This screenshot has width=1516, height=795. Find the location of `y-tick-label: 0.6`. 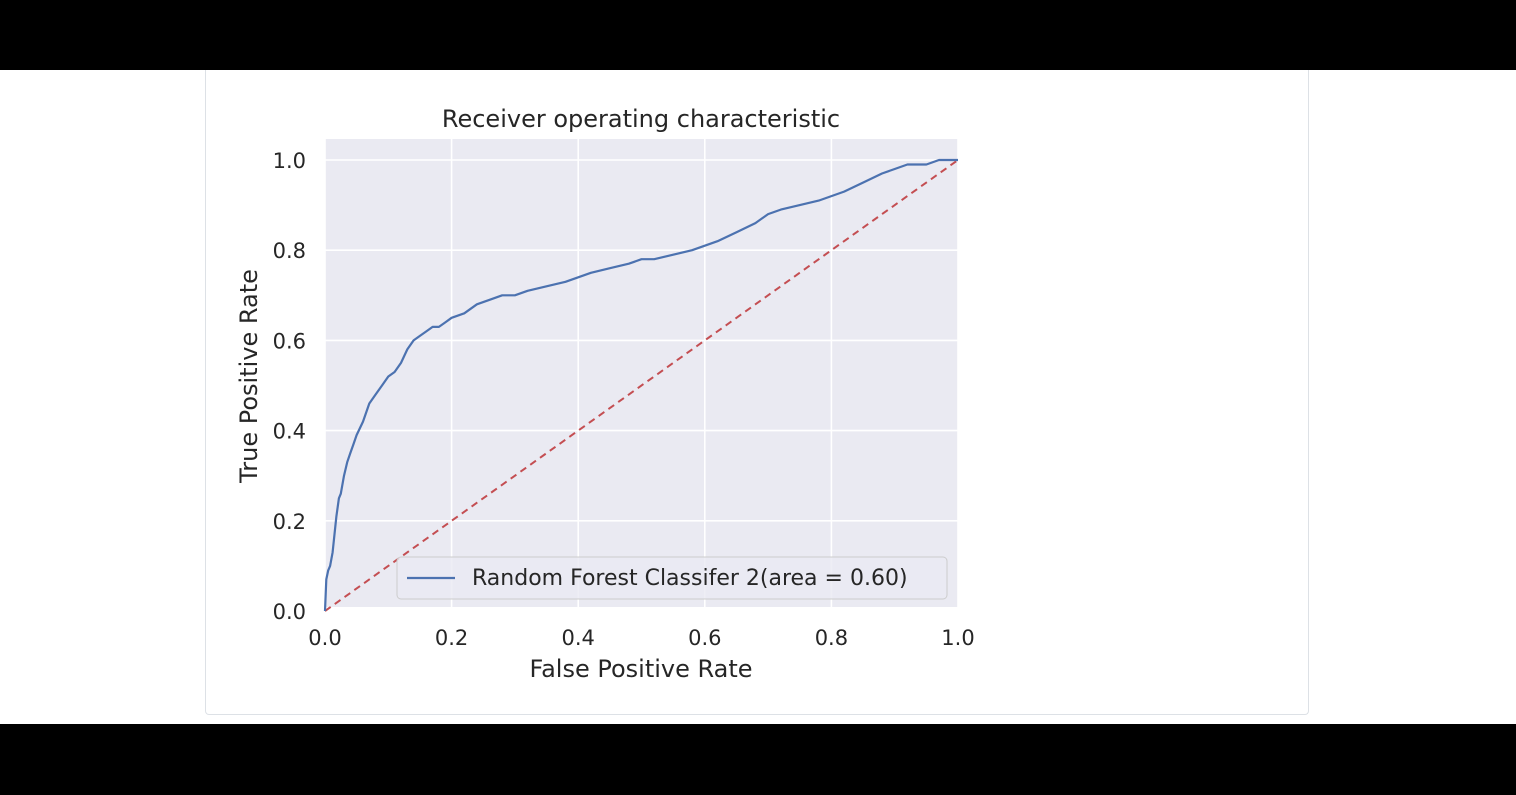

y-tick-label: 0.6 is located at coordinates (289, 341).